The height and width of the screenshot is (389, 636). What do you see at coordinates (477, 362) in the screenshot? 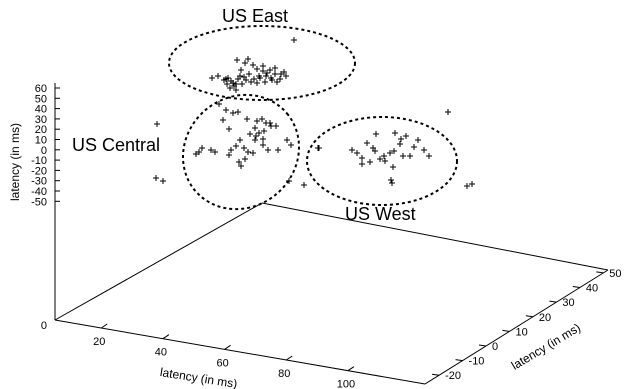
I see `y-tick-label: -10` at bounding box center [477, 362].